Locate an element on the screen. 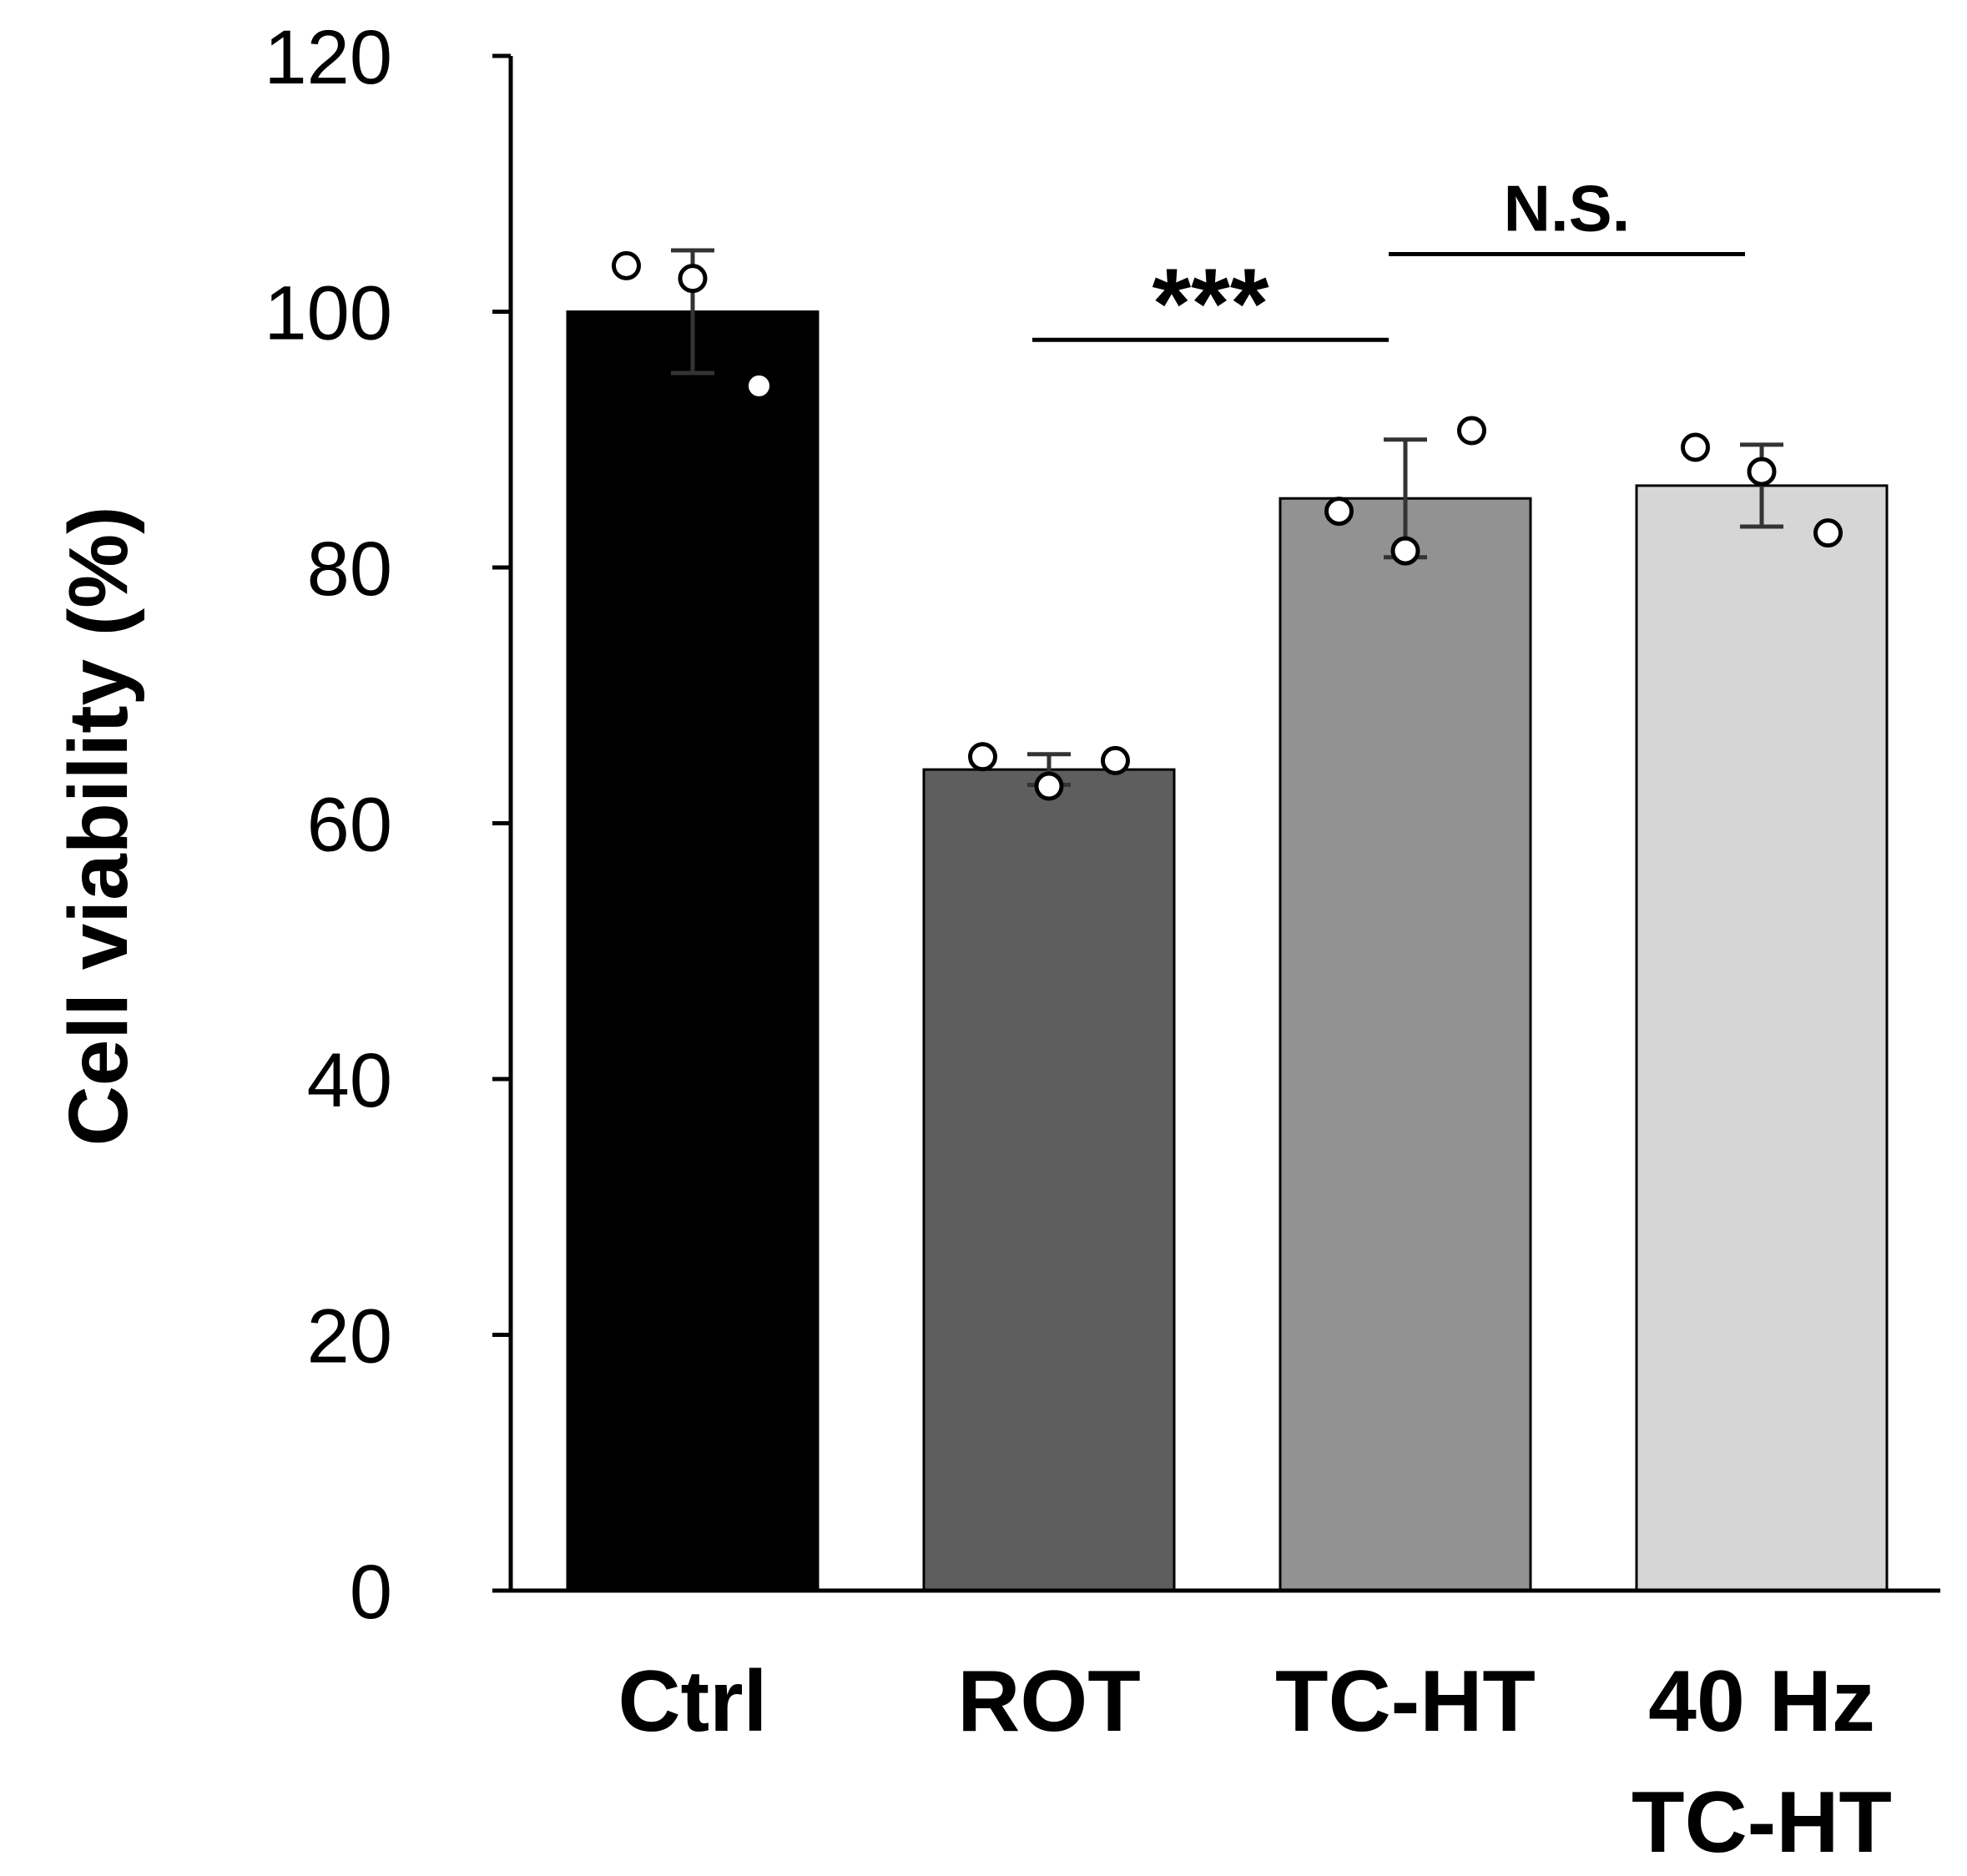 This screenshot has height=1876, width=1967. y-axis-title: Cell viability (%) is located at coordinates (98, 827).